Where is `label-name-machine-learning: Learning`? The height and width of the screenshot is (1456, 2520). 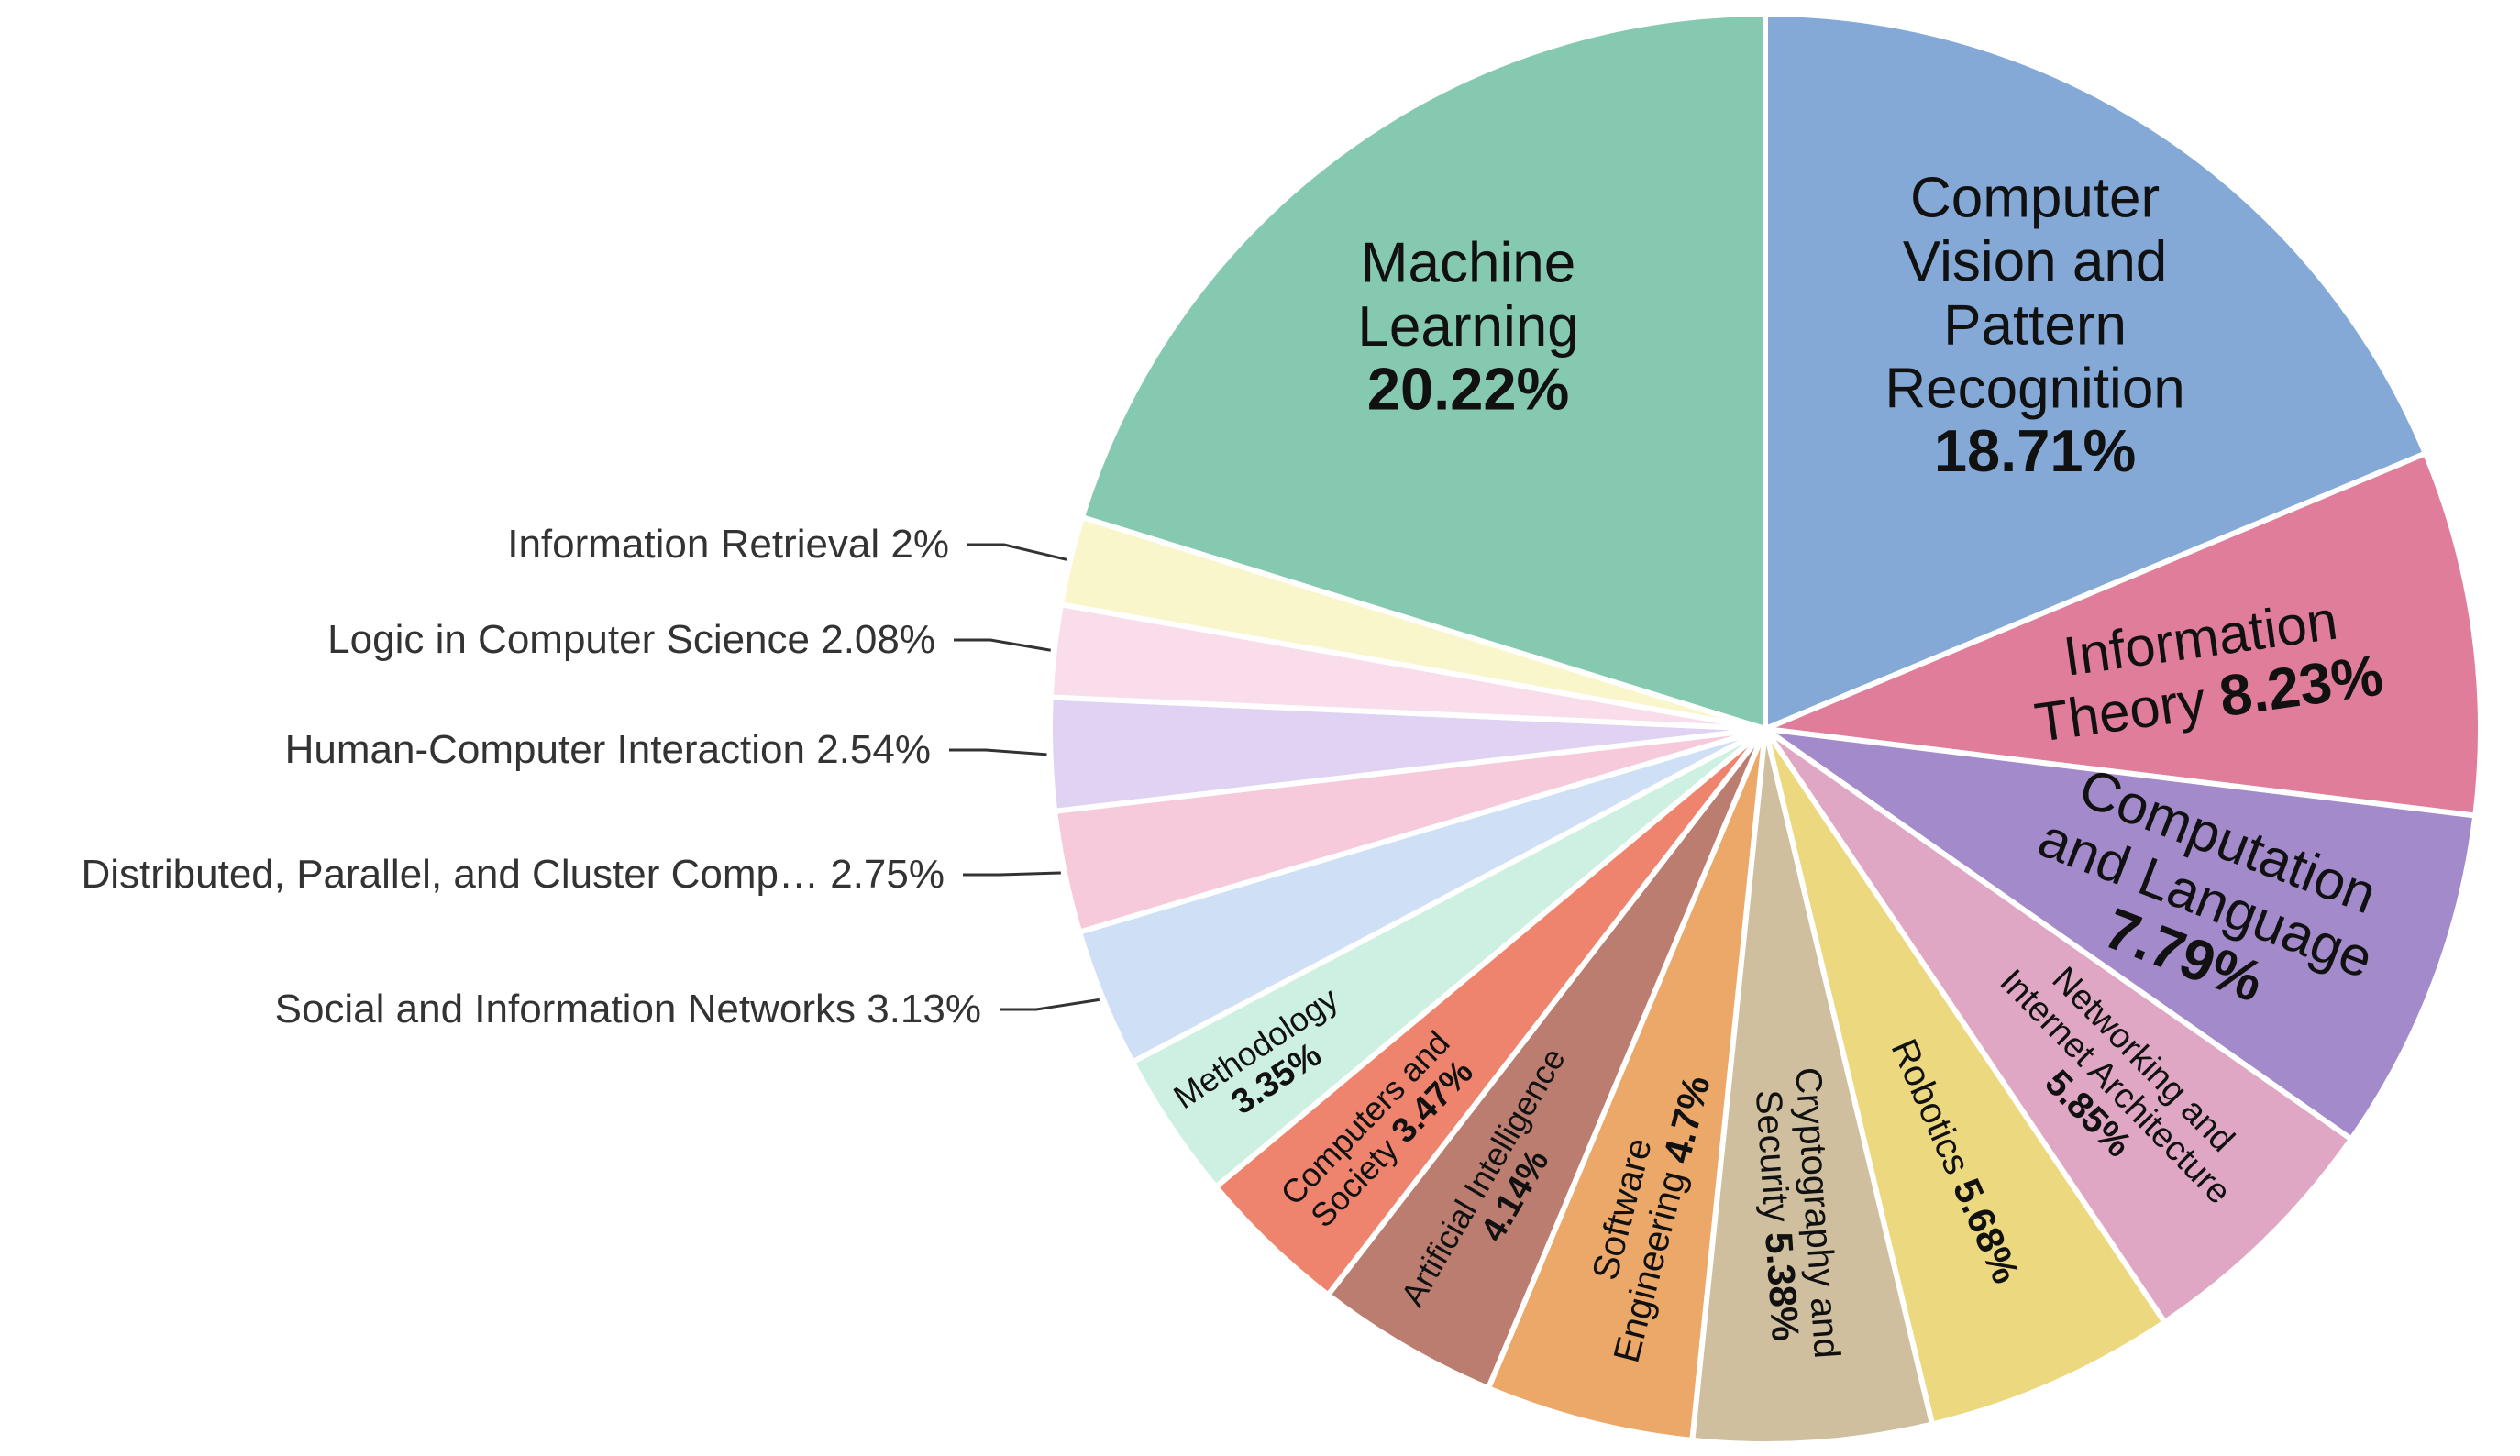 label-name-machine-learning: Learning is located at coordinates (1467, 326).